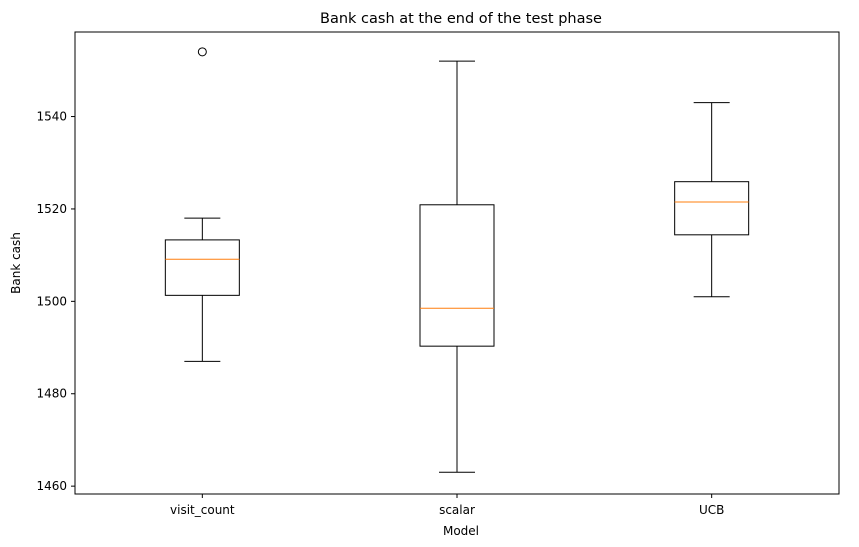 Image resolution: width=859 pixels, height=547 pixels. Describe the element at coordinates (51, 117) in the screenshot. I see `y-tick-label: 1540` at that location.